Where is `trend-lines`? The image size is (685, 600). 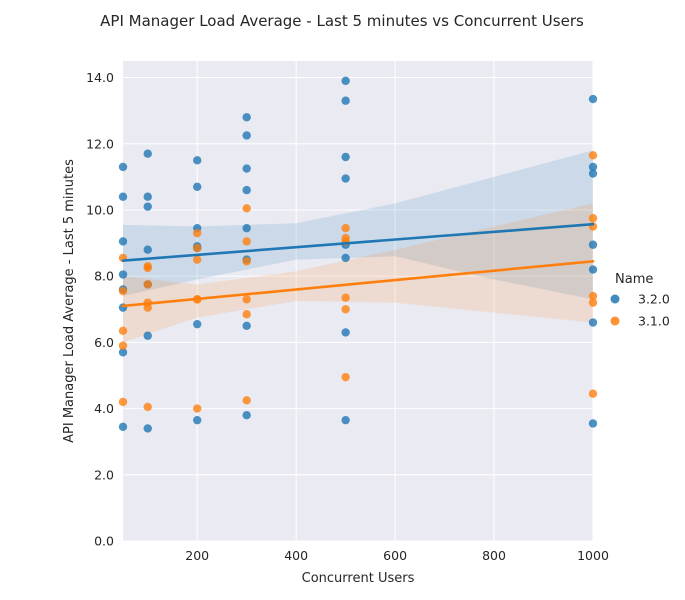
trend-lines is located at coordinates (358, 265).